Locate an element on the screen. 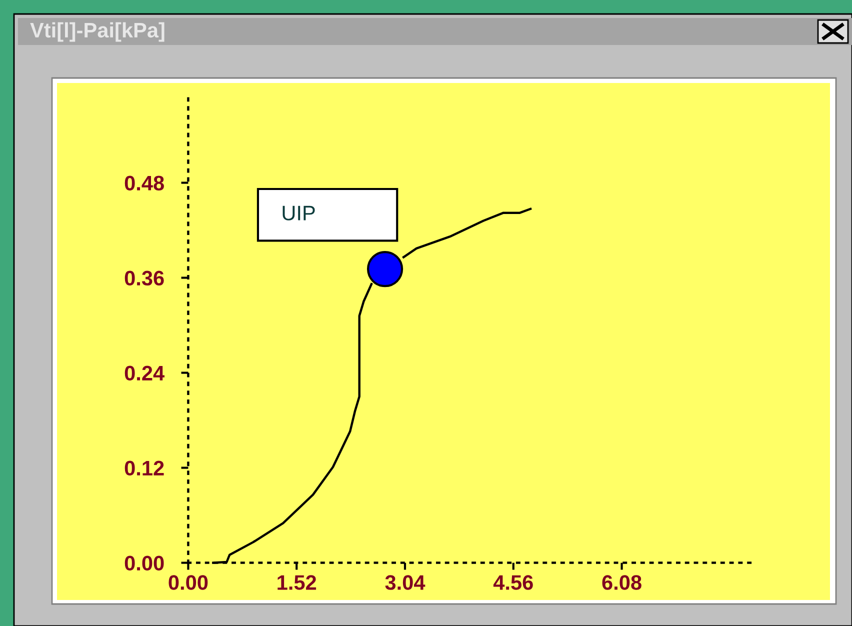 This screenshot has width=852, height=626. y-tick-label: 0.12 is located at coordinates (144, 468).